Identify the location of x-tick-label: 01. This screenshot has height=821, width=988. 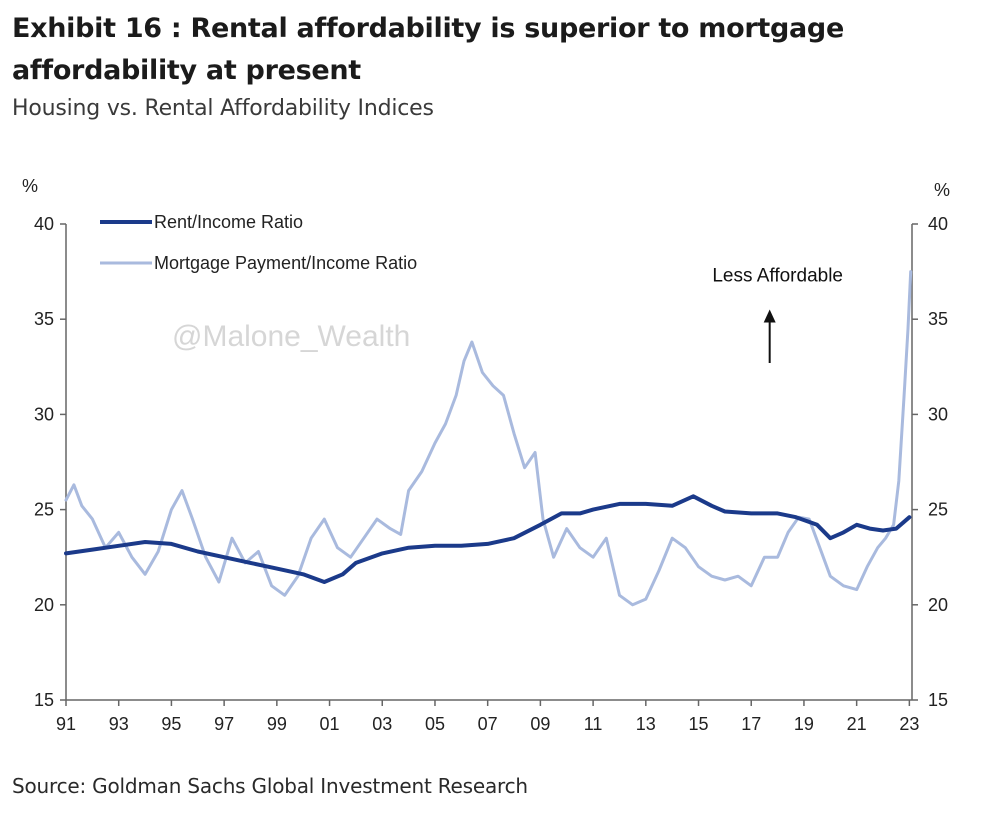
(330, 724).